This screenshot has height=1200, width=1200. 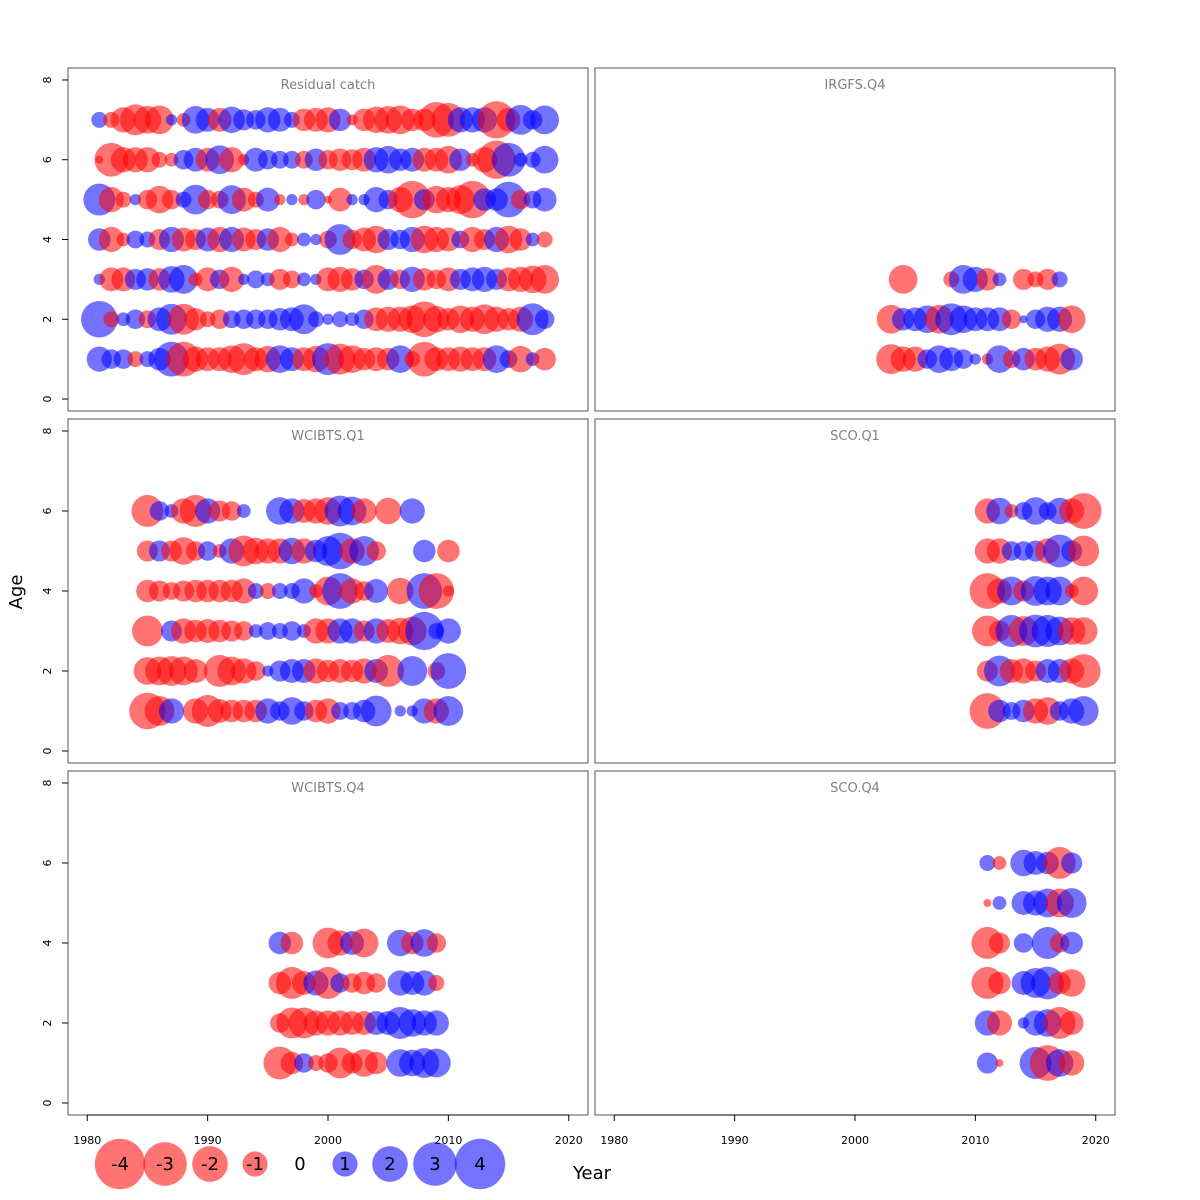 I want to click on legend-label: -4, so click(x=120, y=1164).